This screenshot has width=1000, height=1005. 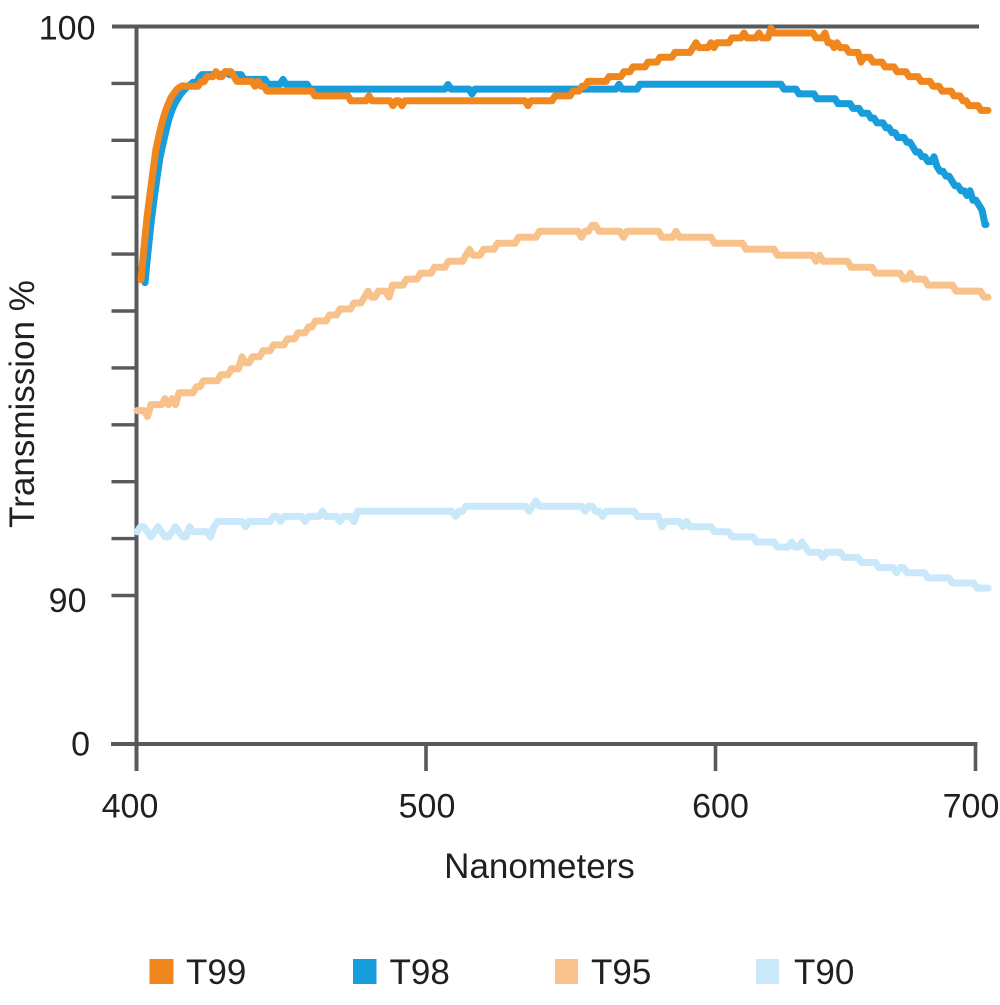 I want to click on svg-text: 600, so click(x=720, y=807).